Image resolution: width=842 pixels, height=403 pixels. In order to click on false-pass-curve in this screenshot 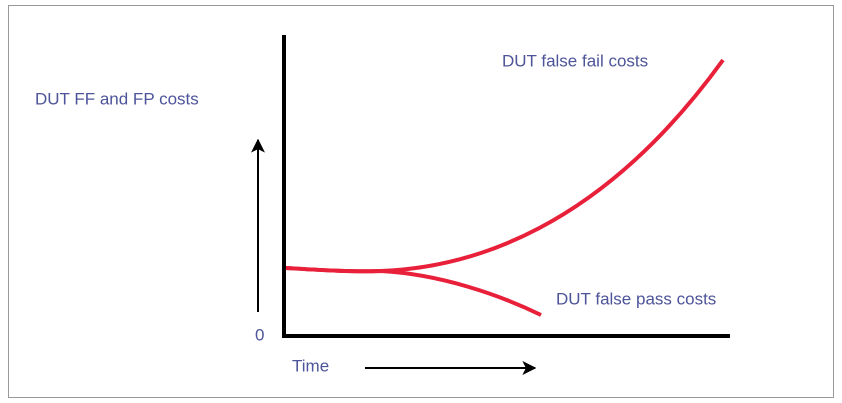, I will do `click(413, 291)`.